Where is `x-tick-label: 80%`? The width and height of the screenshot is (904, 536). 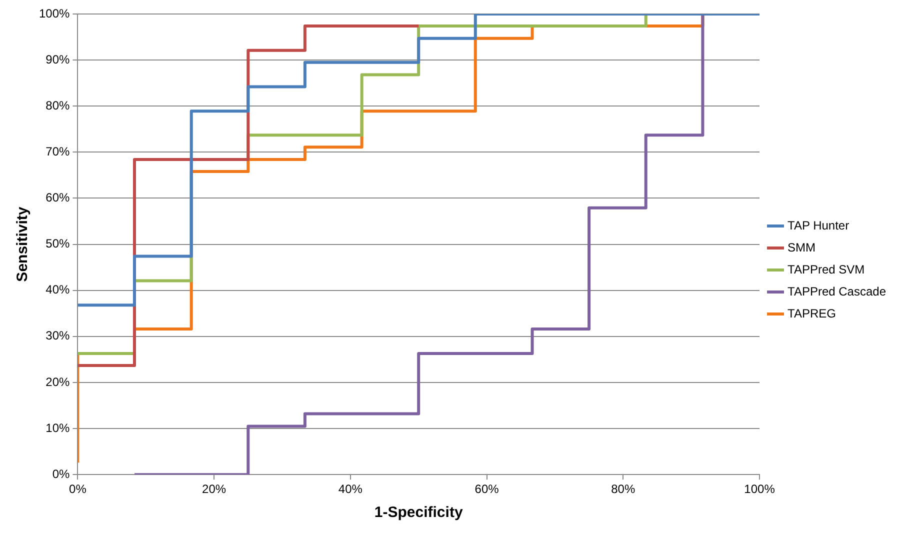
x-tick-label: 80% is located at coordinates (623, 489).